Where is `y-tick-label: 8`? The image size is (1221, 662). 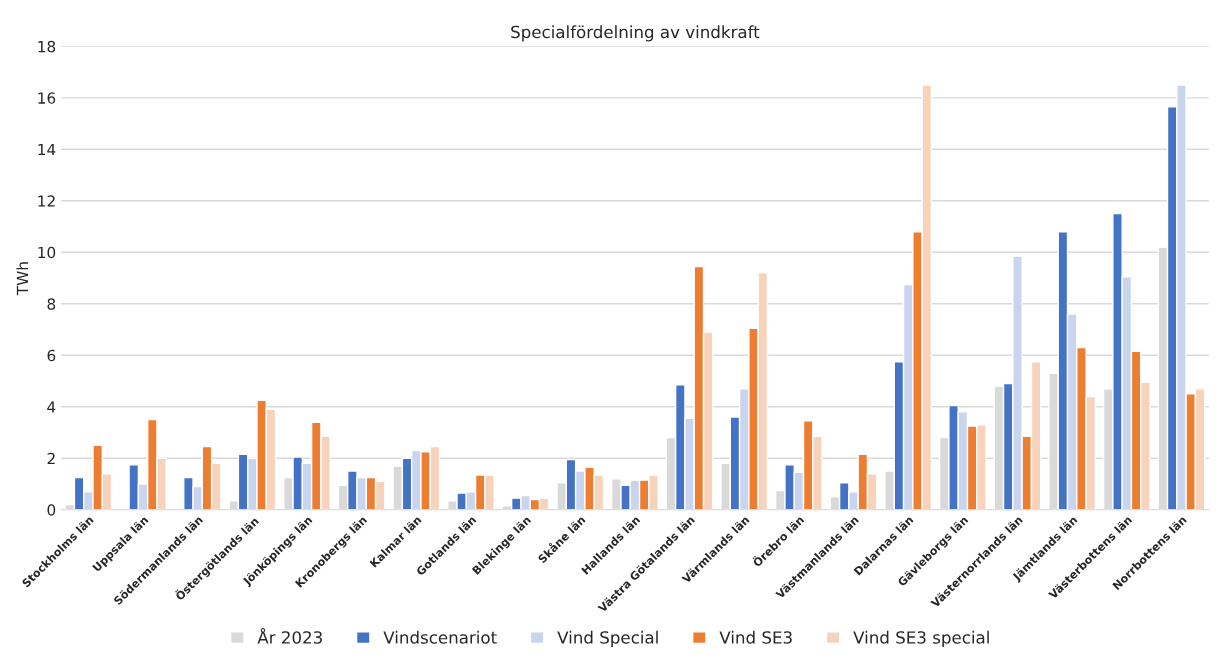
y-tick-label: 8 is located at coordinates (51, 304).